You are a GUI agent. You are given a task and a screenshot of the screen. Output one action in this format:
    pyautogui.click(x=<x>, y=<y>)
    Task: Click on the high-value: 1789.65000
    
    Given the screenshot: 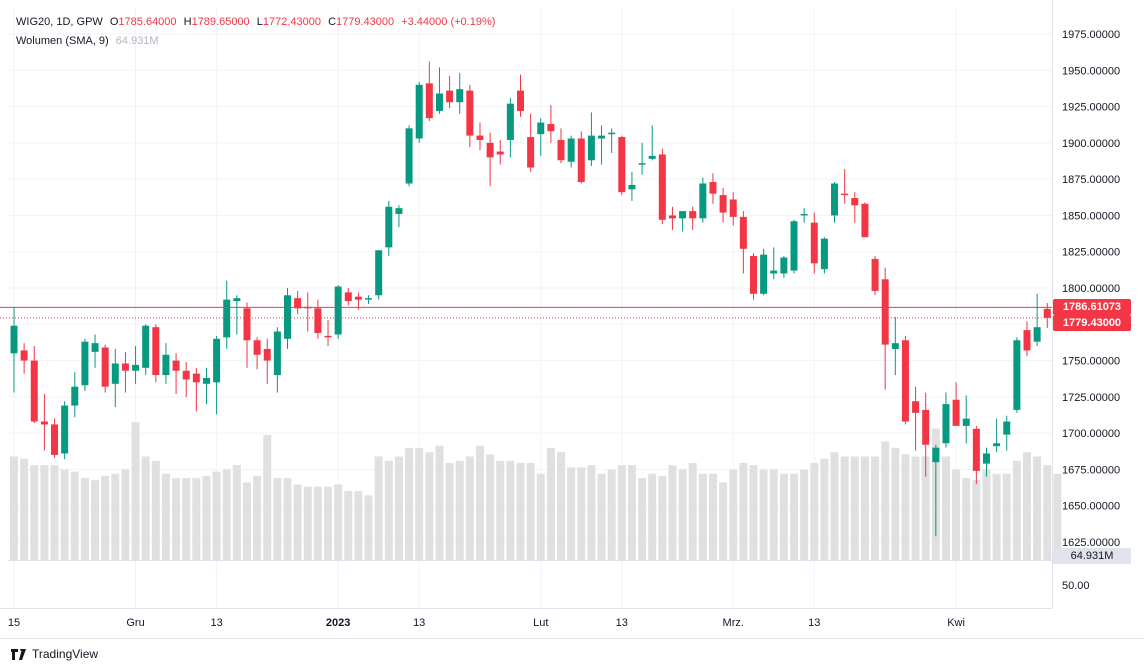 What is the action you would take?
    pyautogui.click(x=220, y=22)
    